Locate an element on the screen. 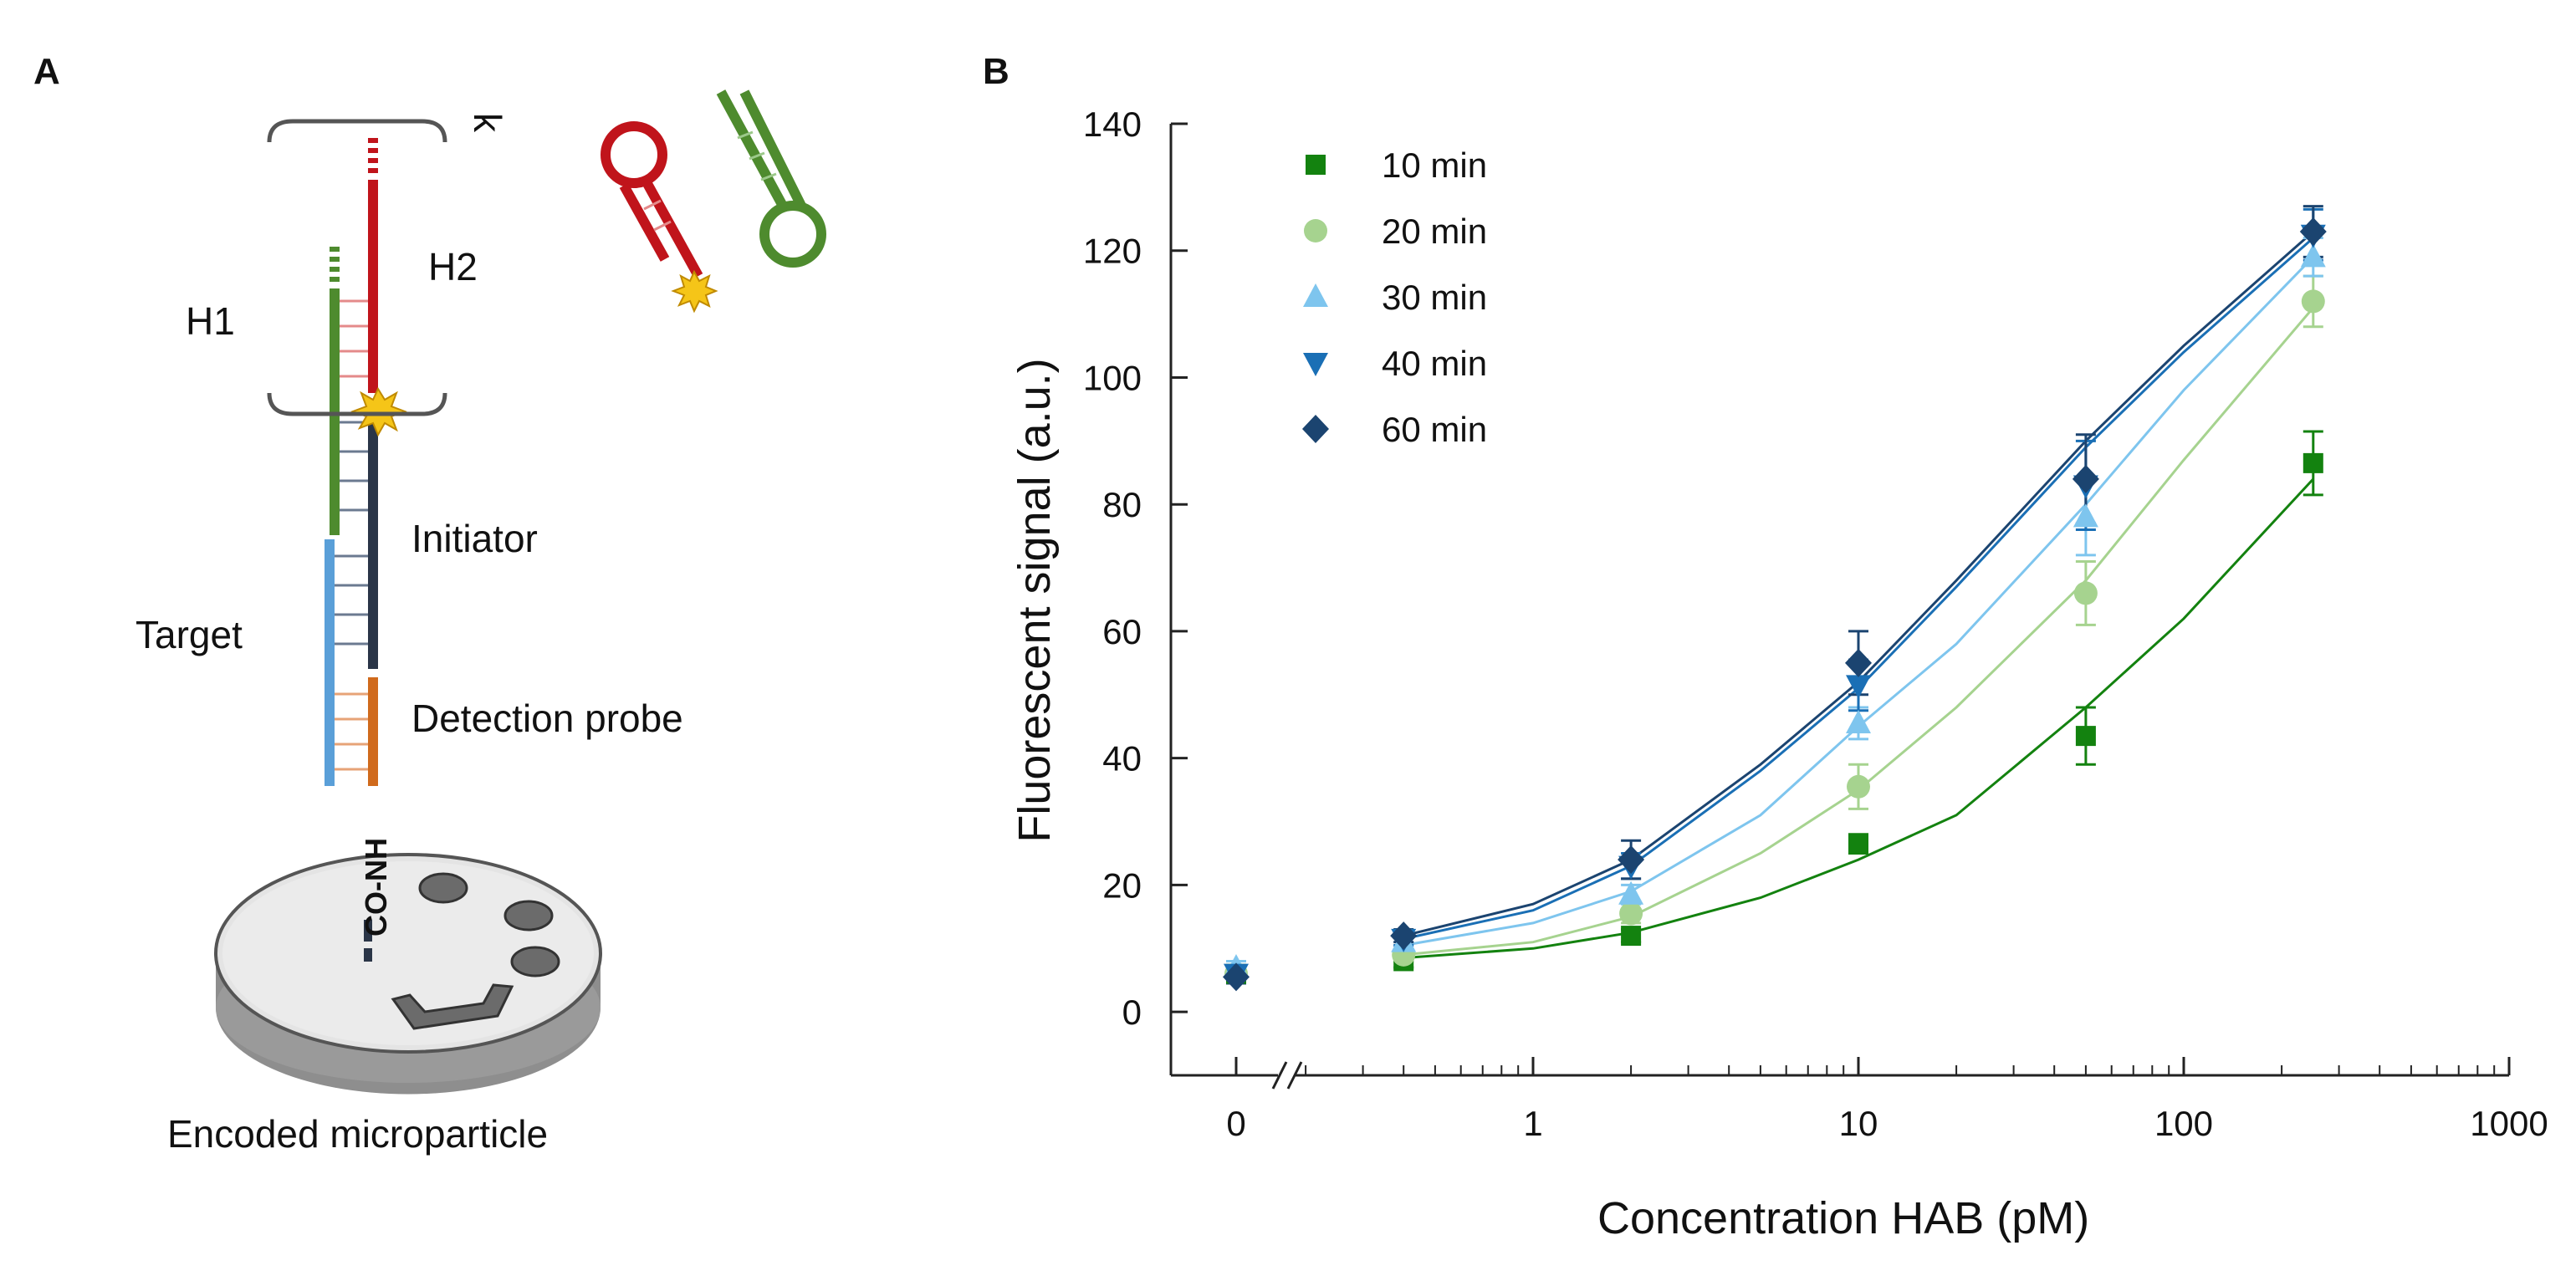  x-tick-label: 1000 is located at coordinates (2509, 1123).